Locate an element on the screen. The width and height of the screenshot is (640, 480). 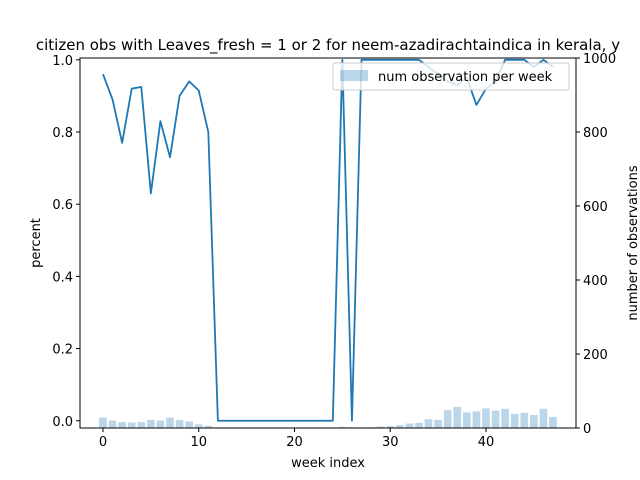
y2-tick-label-600: 600 is located at coordinates (595, 207).